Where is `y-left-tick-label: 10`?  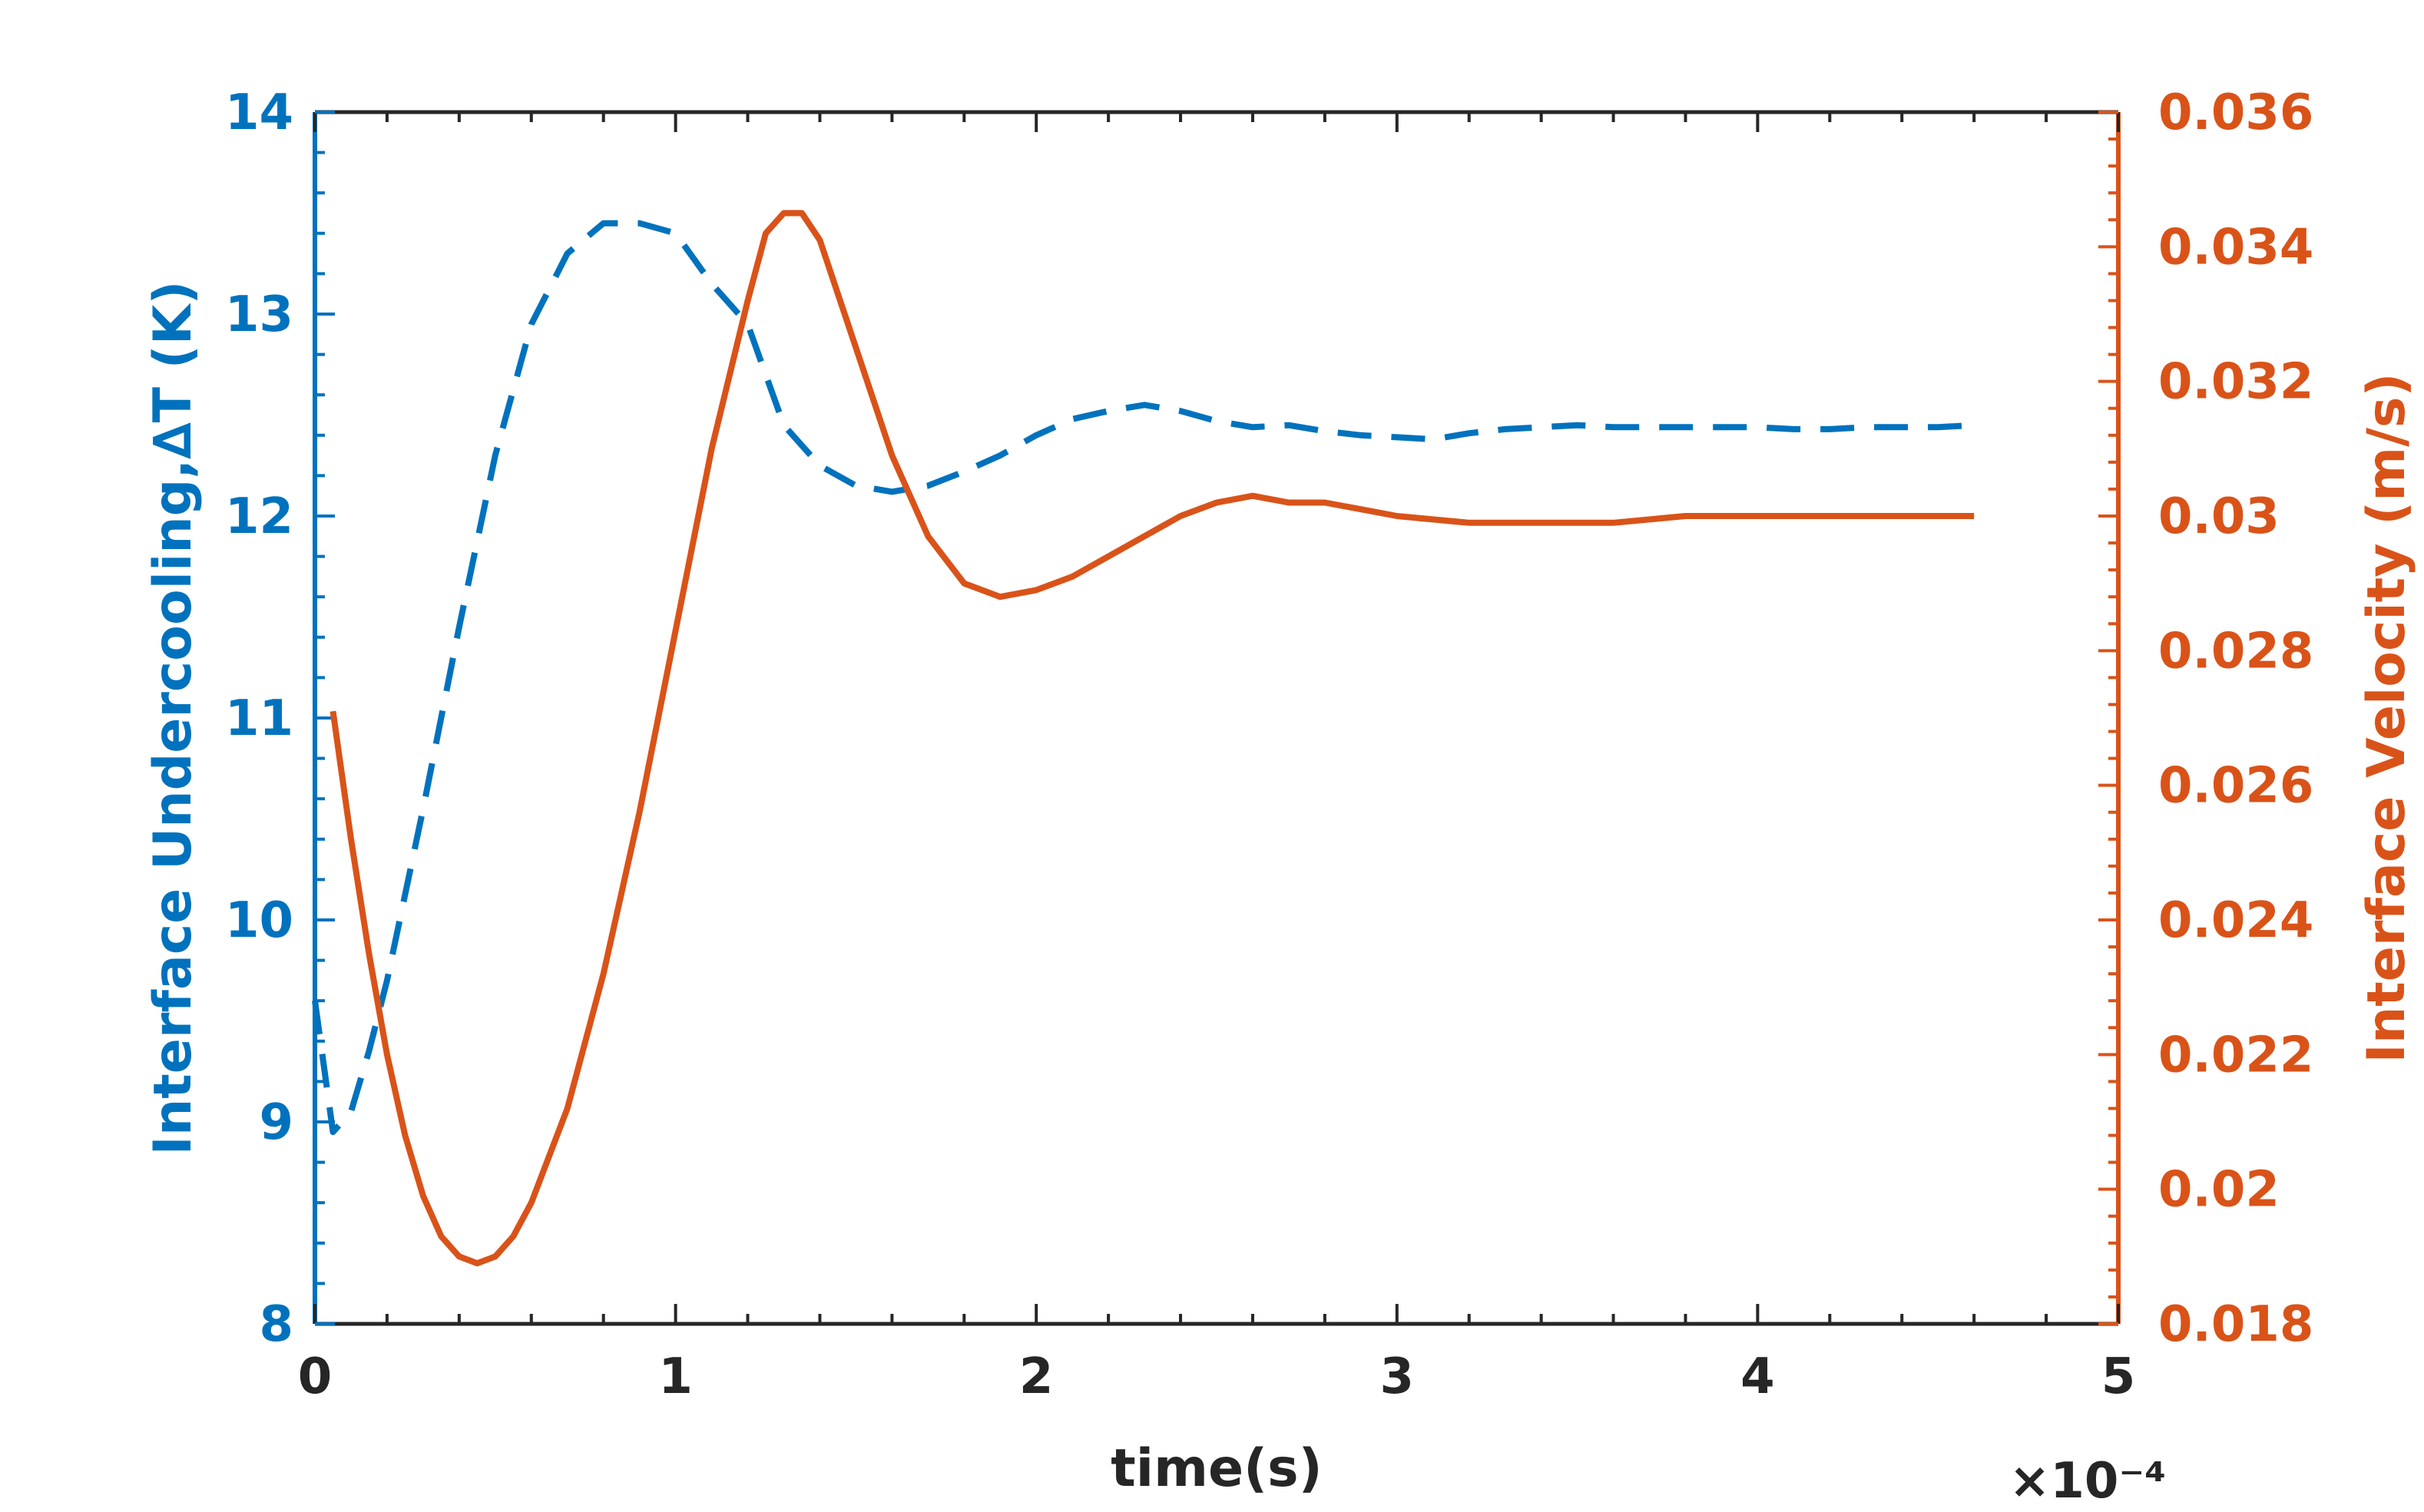
y-left-tick-label: 10 is located at coordinates (259, 920).